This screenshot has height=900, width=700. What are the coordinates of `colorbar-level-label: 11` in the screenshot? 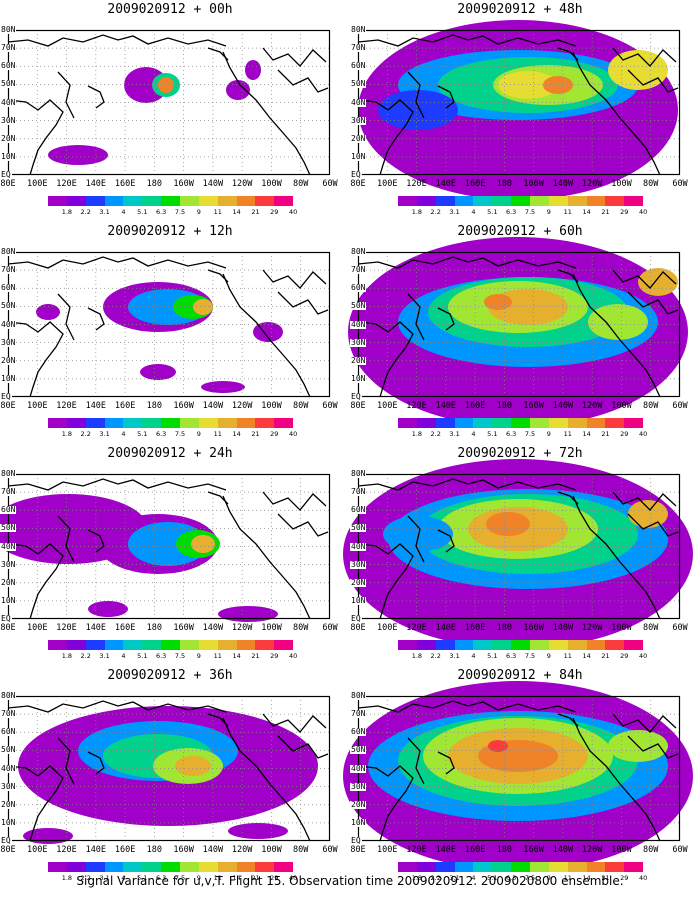 It's located at (567, 212).